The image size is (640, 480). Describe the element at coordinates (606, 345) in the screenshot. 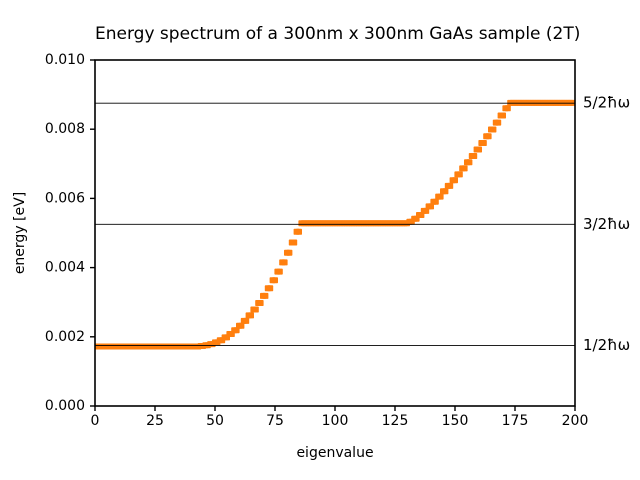

I see `reference-line-label: 1/2ħω` at that location.